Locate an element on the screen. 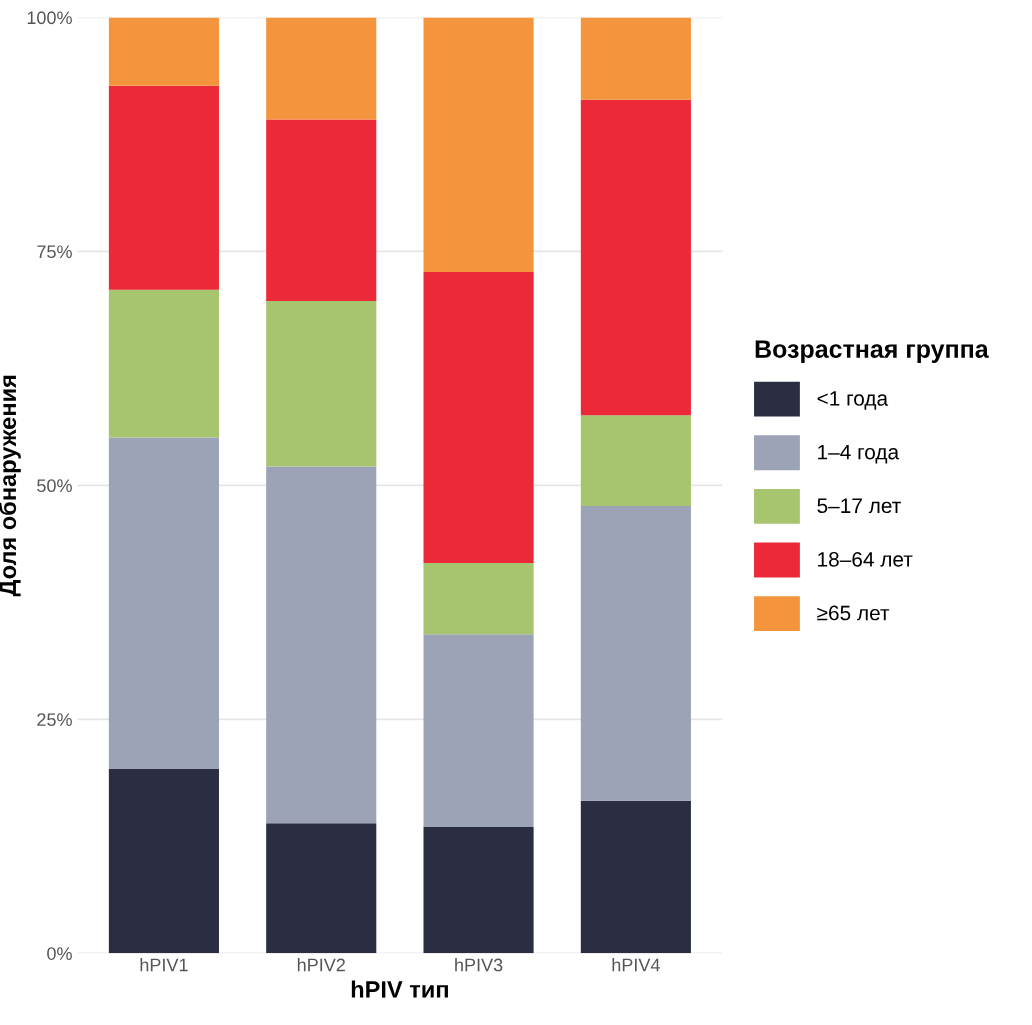 This screenshot has height=1025, width=1032. x-tick-label: hPIV2 is located at coordinates (321, 965).